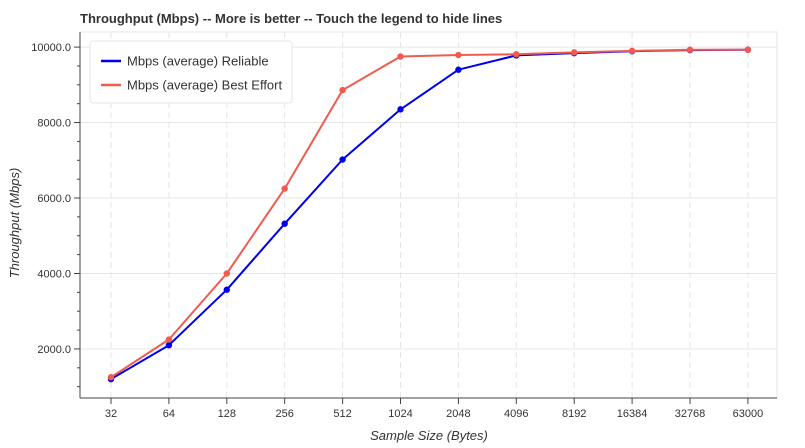 This screenshot has width=805, height=448. I want to click on x-axis-label: Sample Size (Bytes), so click(429, 435).